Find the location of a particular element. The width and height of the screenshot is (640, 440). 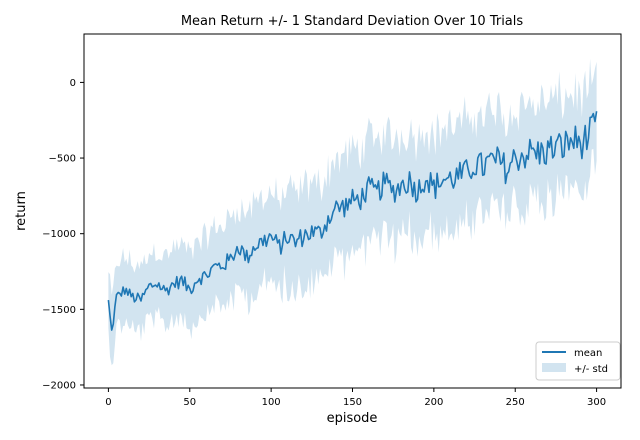

y-tick-label: −1000 is located at coordinates (59, 234).